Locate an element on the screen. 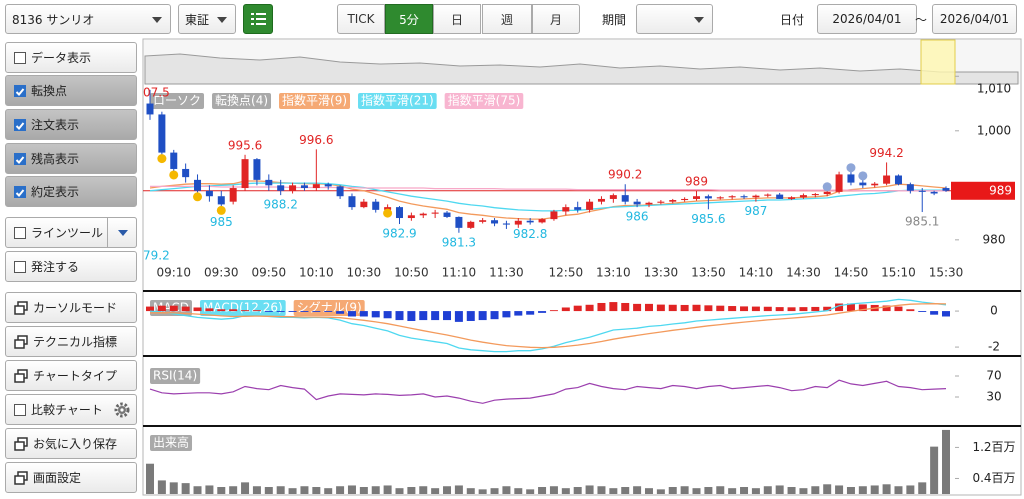 The image size is (1024, 499). sidebar-button: チャートタイプ is located at coordinates (71, 375).